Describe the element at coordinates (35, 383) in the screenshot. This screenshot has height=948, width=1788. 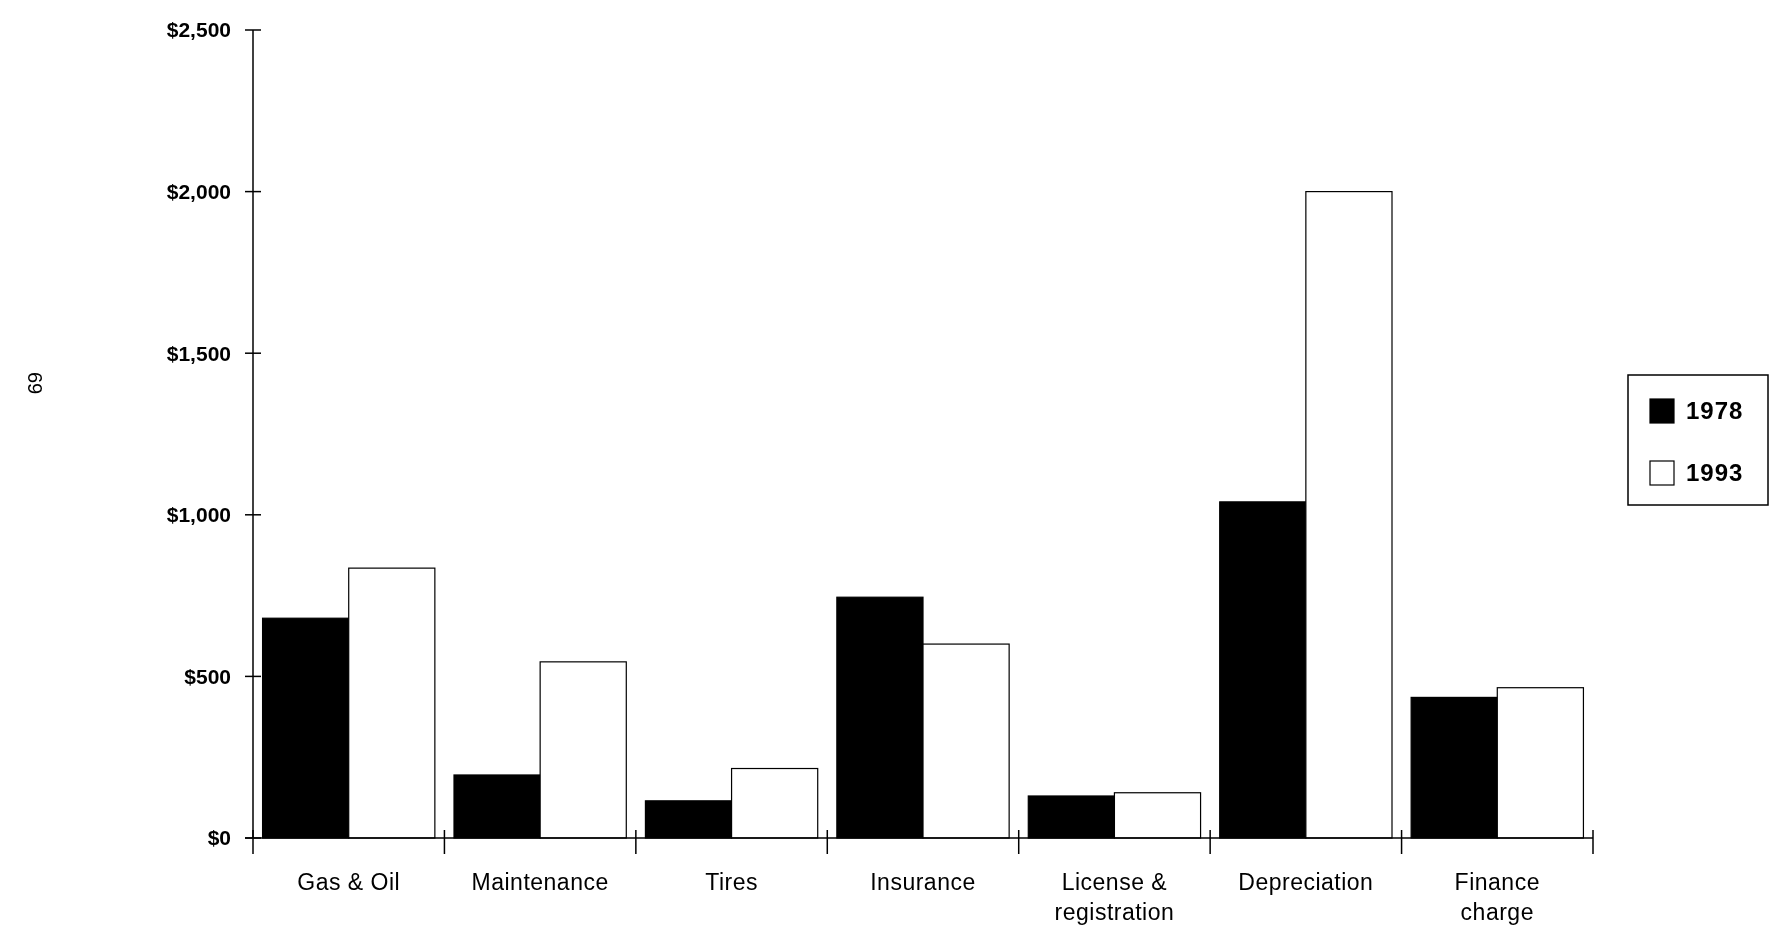
I see `text: 69` at that location.